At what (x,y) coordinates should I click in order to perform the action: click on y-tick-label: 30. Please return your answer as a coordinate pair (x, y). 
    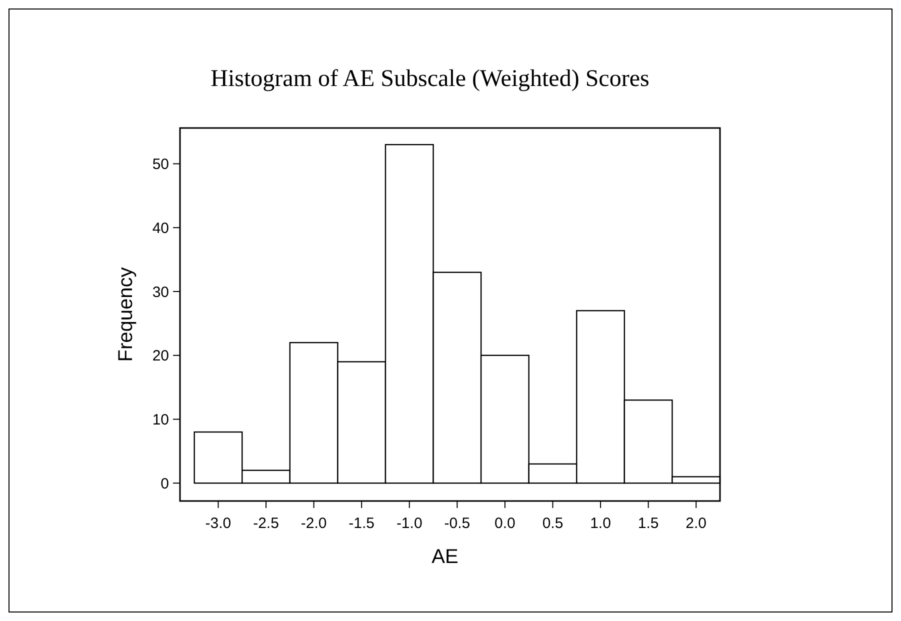
    Looking at the image, I should click on (160, 292).